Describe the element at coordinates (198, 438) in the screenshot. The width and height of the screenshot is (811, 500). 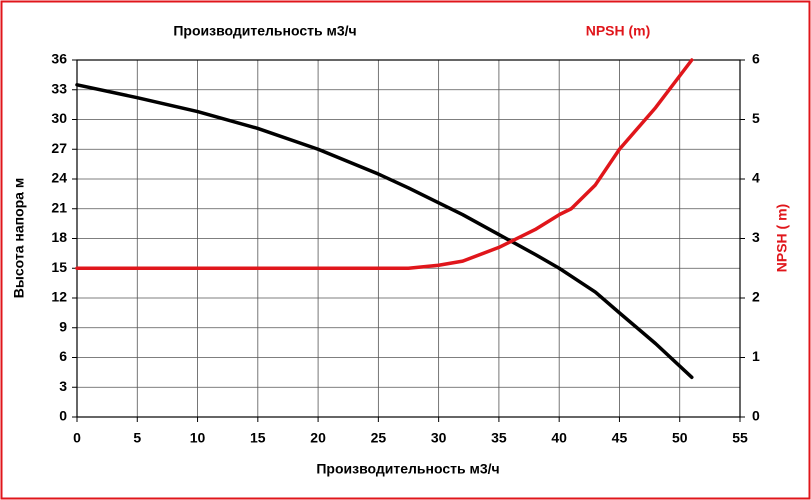
I see `x-tick-label: 10` at that location.